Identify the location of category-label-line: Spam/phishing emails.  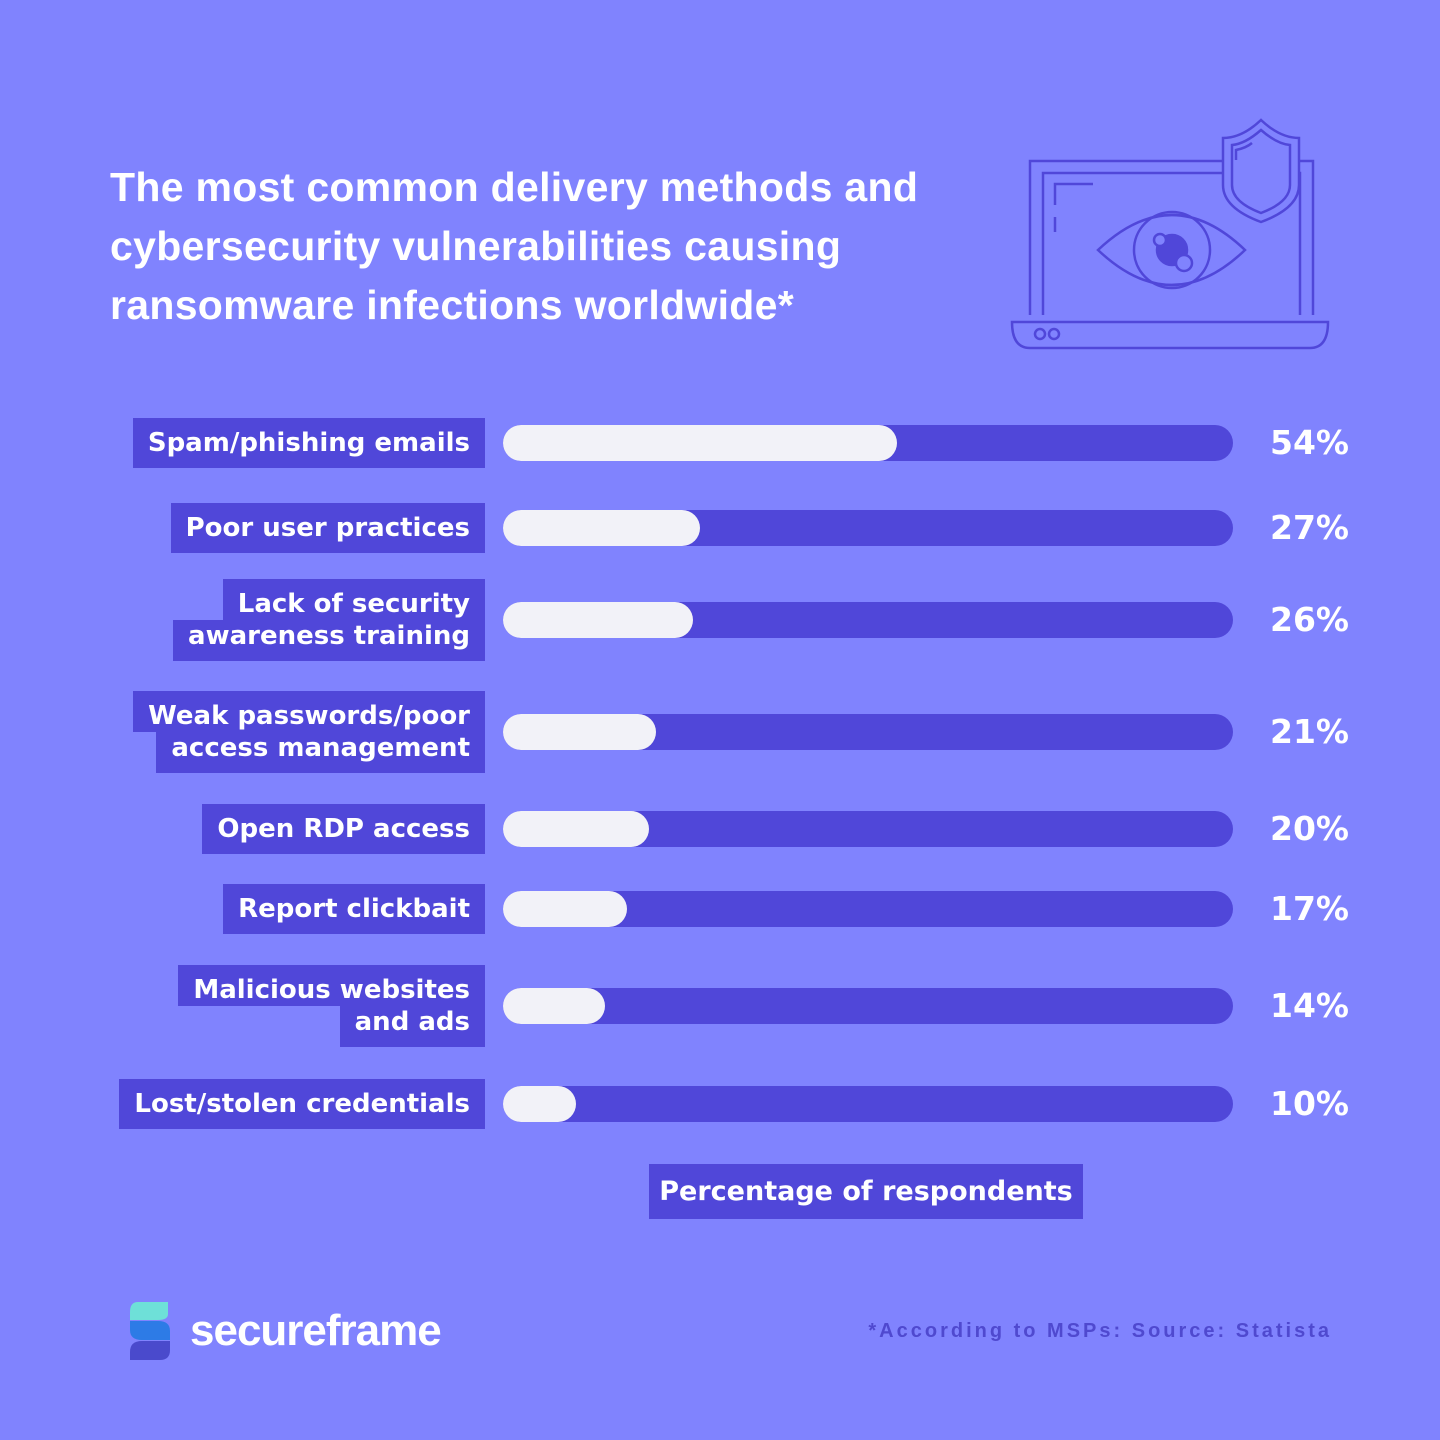
(308, 443).